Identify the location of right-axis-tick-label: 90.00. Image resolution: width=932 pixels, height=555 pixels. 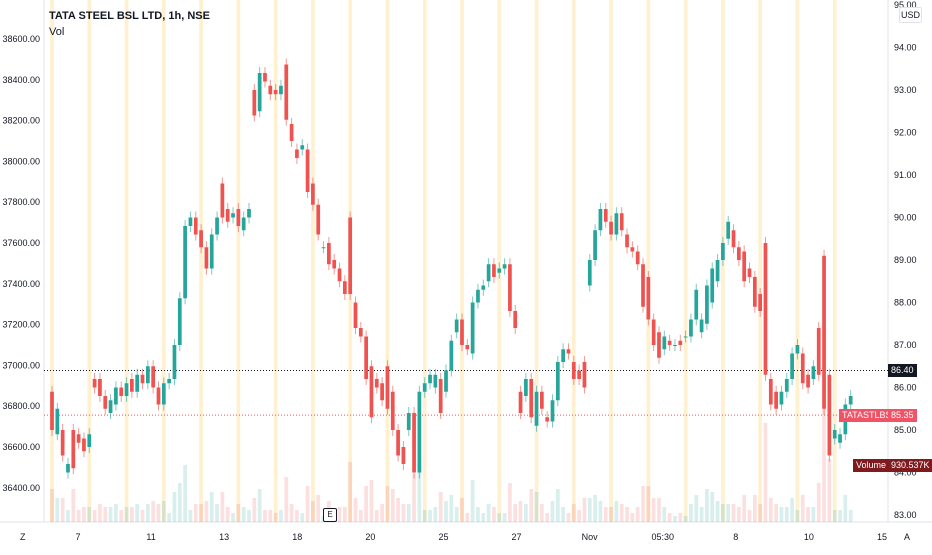
(905, 218).